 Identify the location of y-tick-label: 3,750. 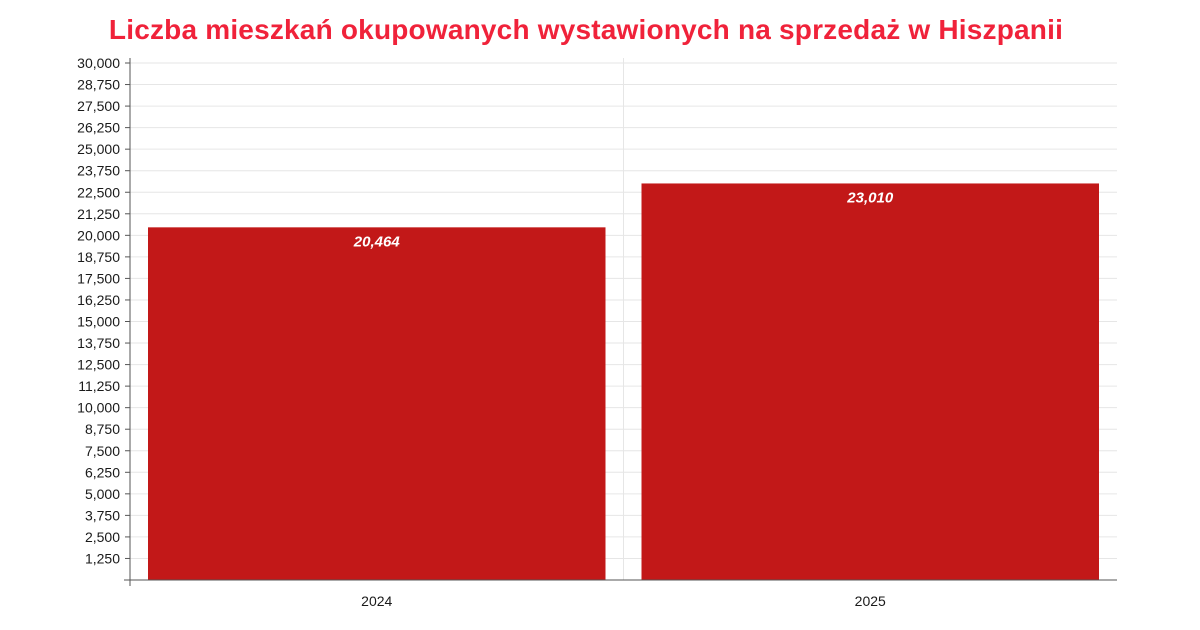
(102, 515).